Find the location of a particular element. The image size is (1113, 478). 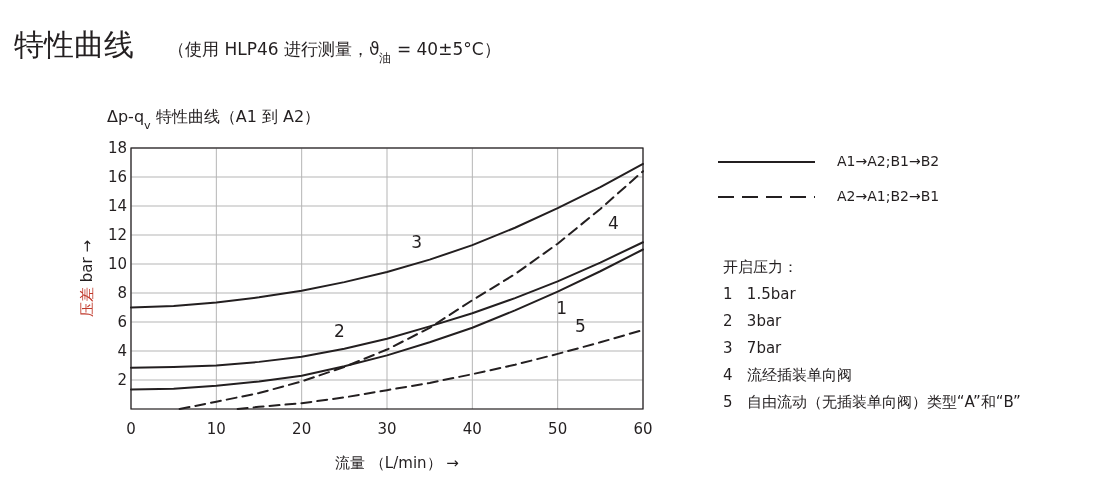

y-axis-title: 压差 bar → is located at coordinates (87, 278).